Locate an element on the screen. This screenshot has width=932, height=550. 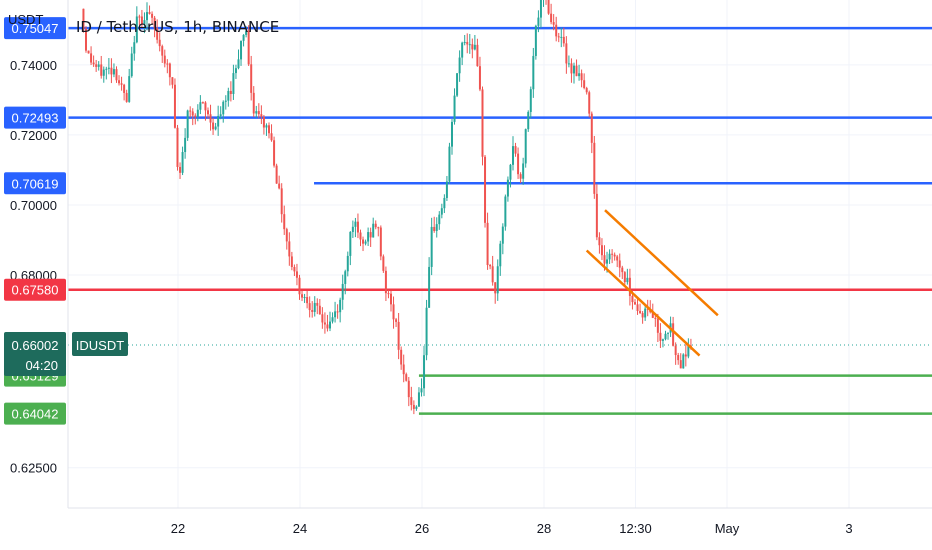
channel-lines is located at coordinates (652, 283).